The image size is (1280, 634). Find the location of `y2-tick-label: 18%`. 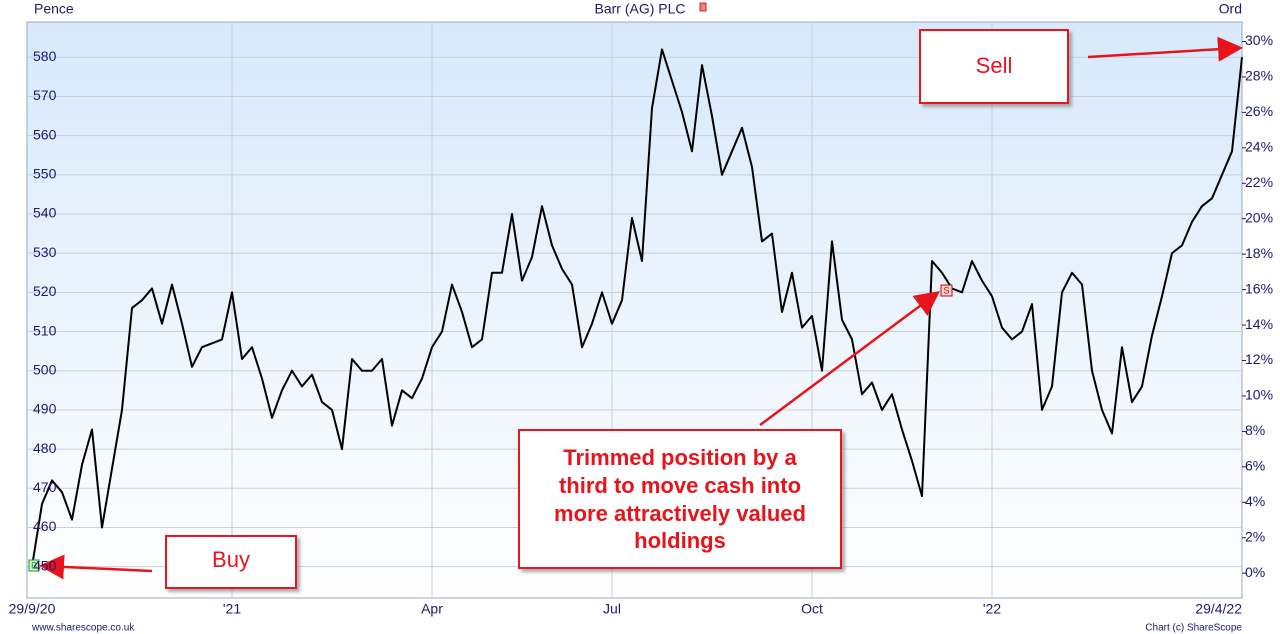

y2-tick-label: 18% is located at coordinates (1259, 253).